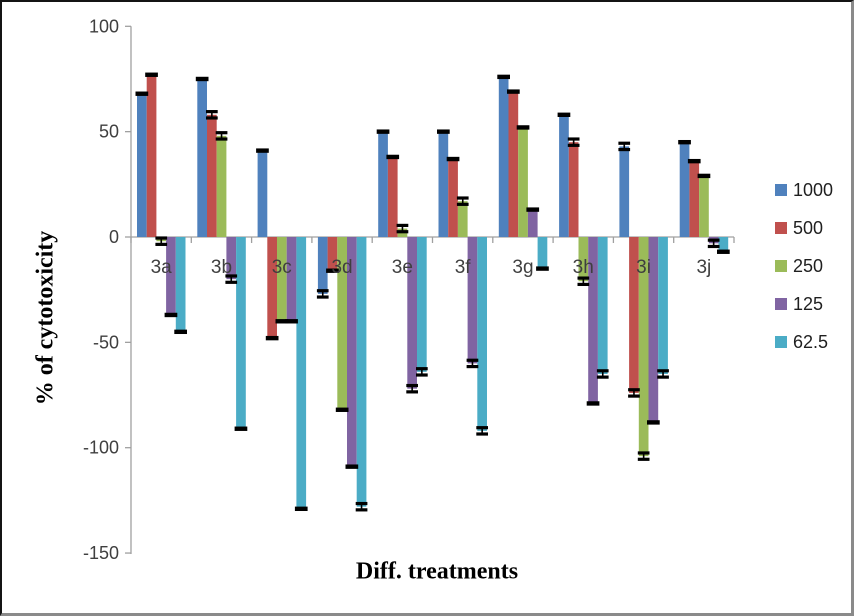  What do you see at coordinates (402, 267) in the screenshot?
I see `category-label-3e: 3e` at bounding box center [402, 267].